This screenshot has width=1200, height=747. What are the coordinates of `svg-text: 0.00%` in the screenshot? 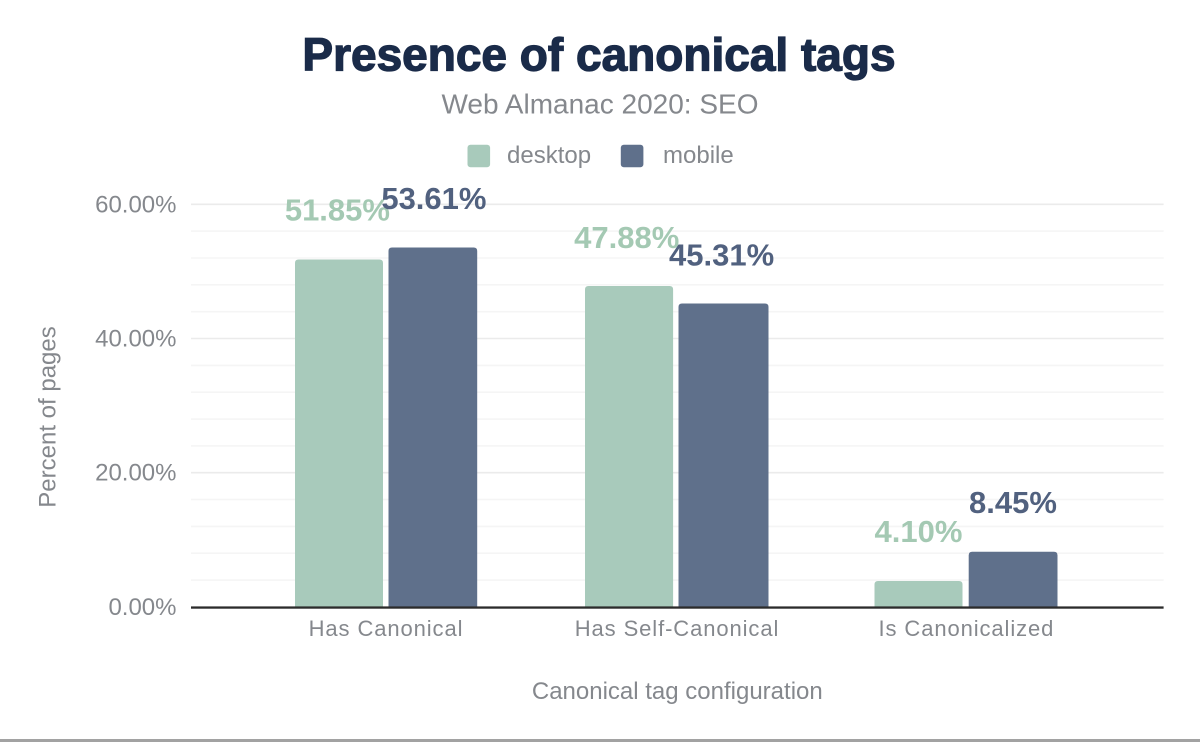 It's located at (142, 607).